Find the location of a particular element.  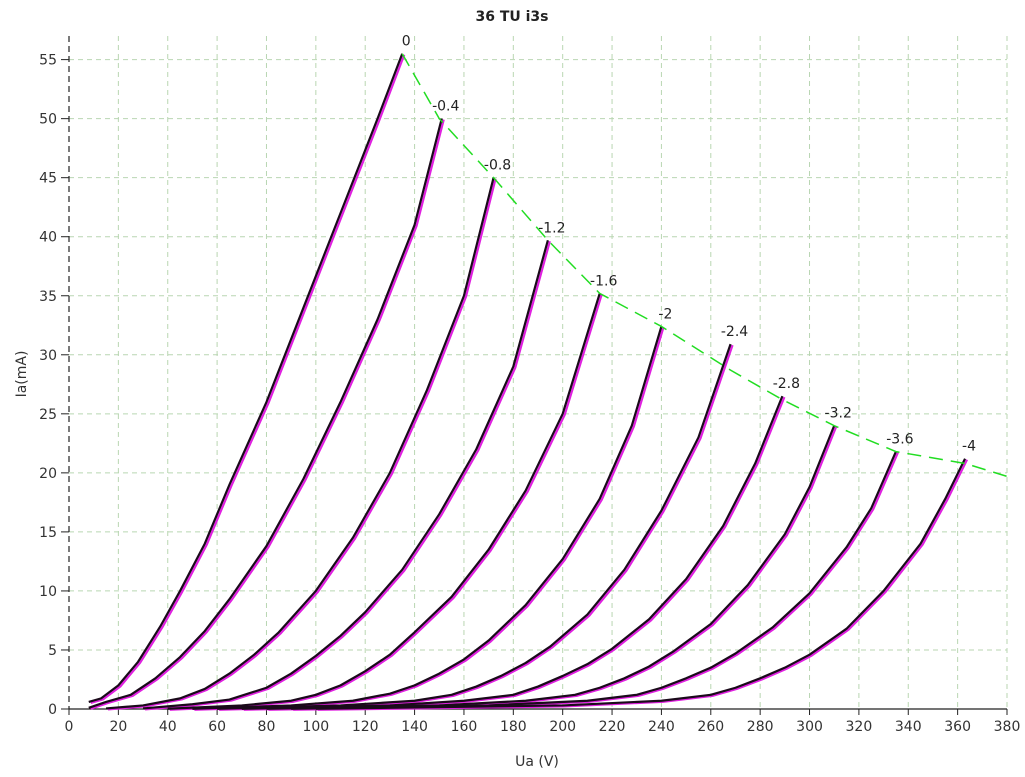

y-tick-label: 15 is located at coordinates (48, 533).